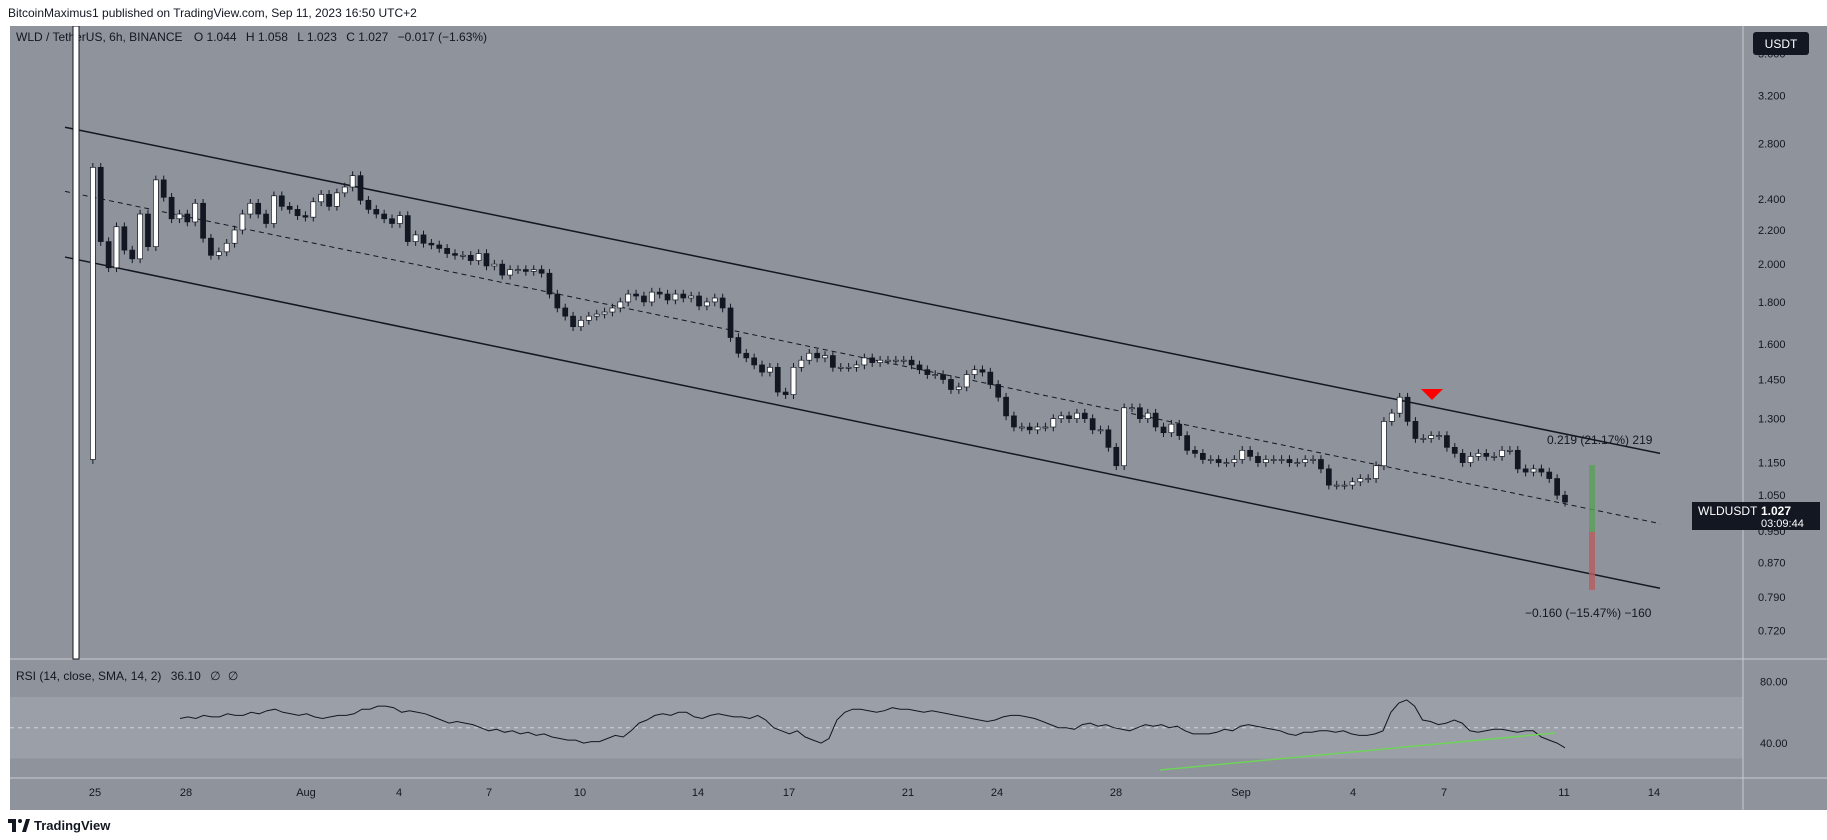 The height and width of the screenshot is (840, 1827). What do you see at coordinates (580, 793) in the screenshot?
I see `time-tick-label: 10` at bounding box center [580, 793].